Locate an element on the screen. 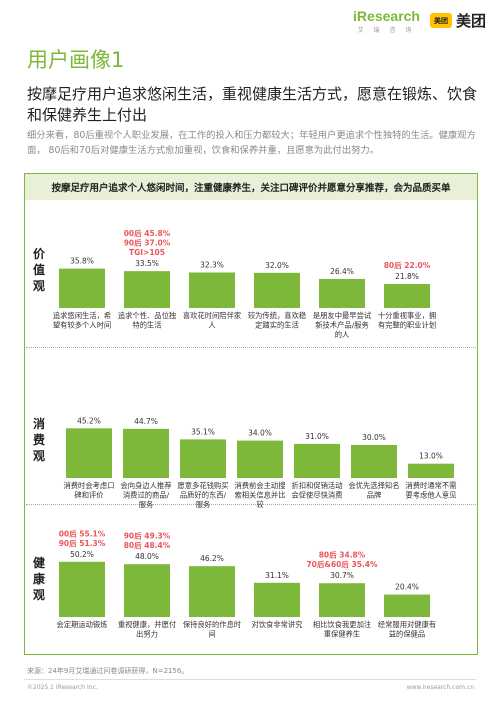 The height and width of the screenshot is (707, 500). category-label-line: 消费时通常不需 is located at coordinates (430, 485).